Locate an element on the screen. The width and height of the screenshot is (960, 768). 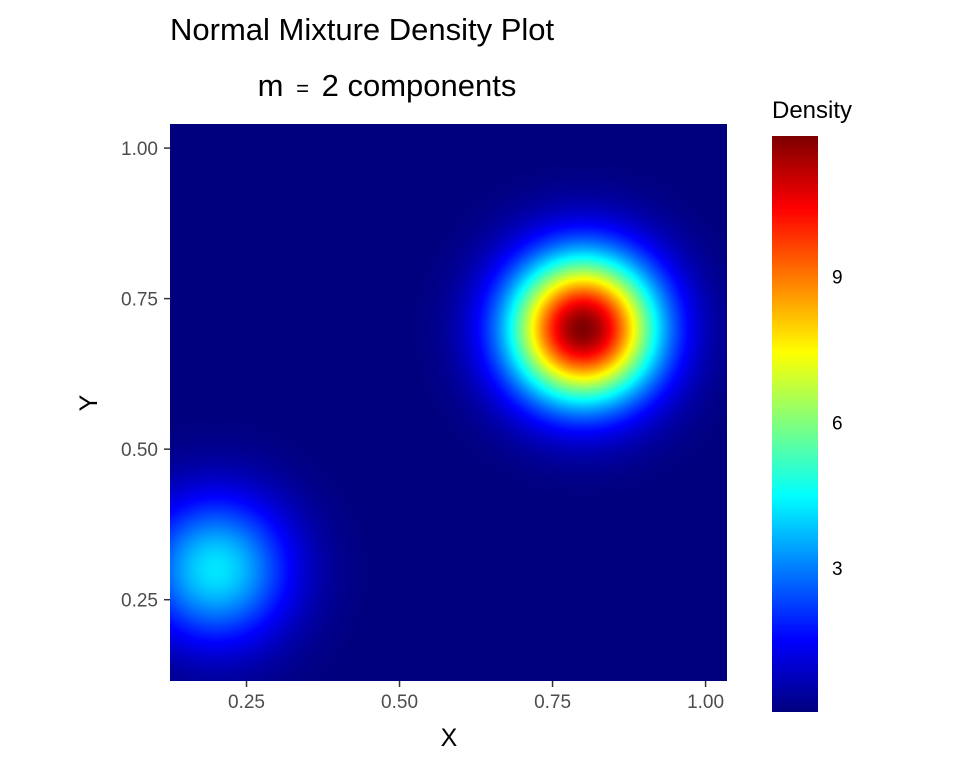
y-axis-title: Y is located at coordinates (89, 402).